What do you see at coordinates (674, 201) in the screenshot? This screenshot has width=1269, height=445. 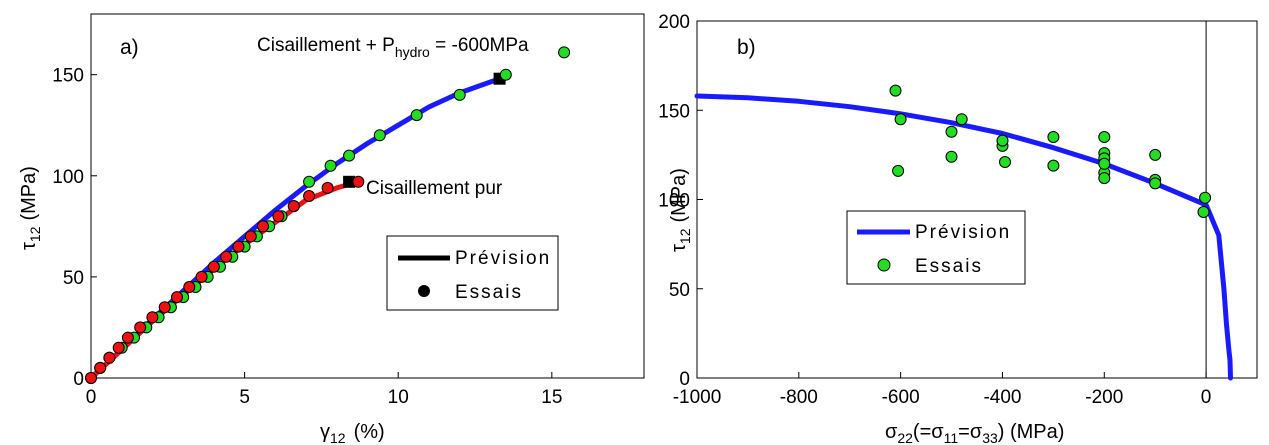 I see `y-tick-label-b-2: 100` at bounding box center [674, 201].